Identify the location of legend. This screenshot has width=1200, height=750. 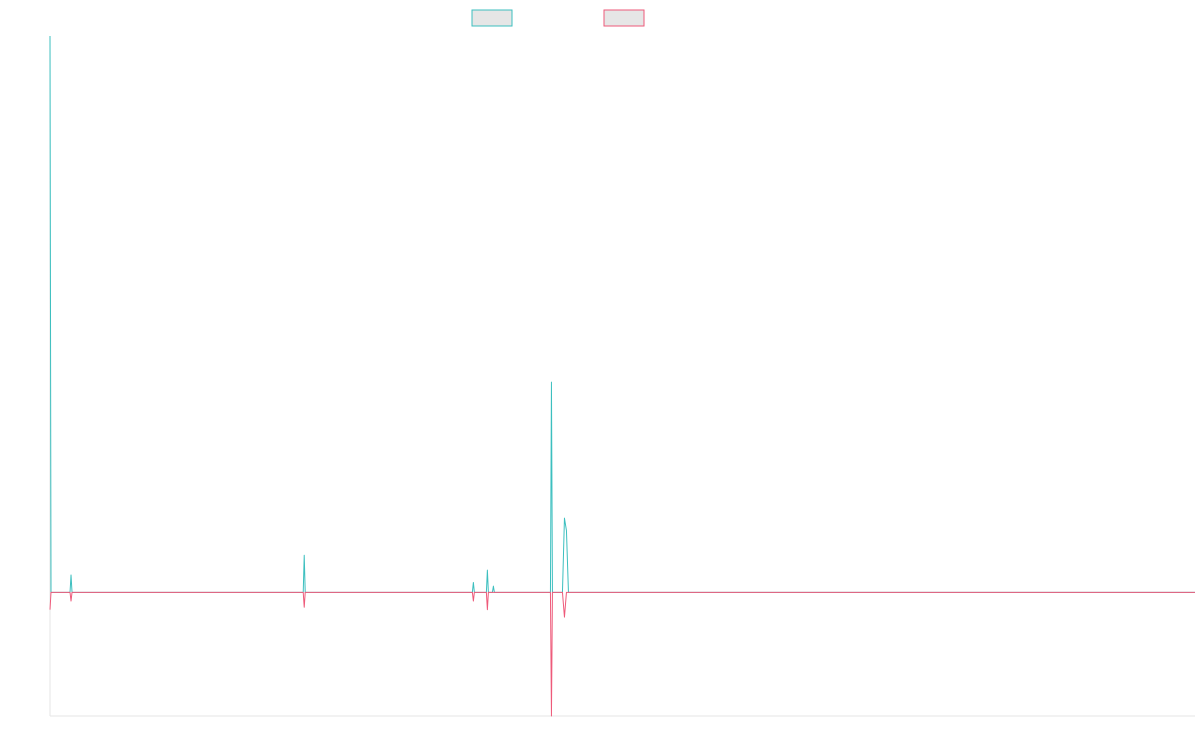
(558, 18).